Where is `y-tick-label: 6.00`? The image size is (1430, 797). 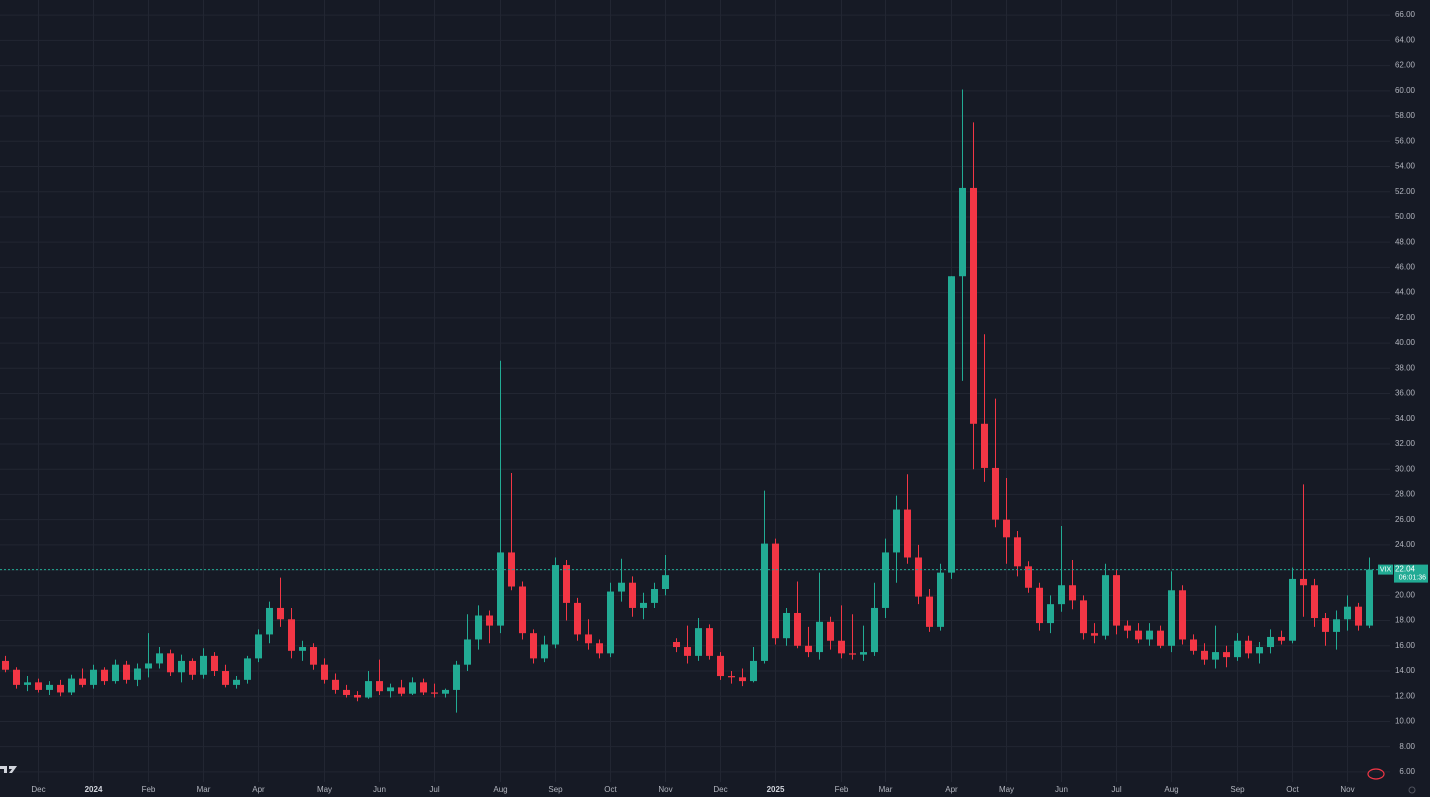
y-tick-label: 6.00 is located at coordinates (1407, 771).